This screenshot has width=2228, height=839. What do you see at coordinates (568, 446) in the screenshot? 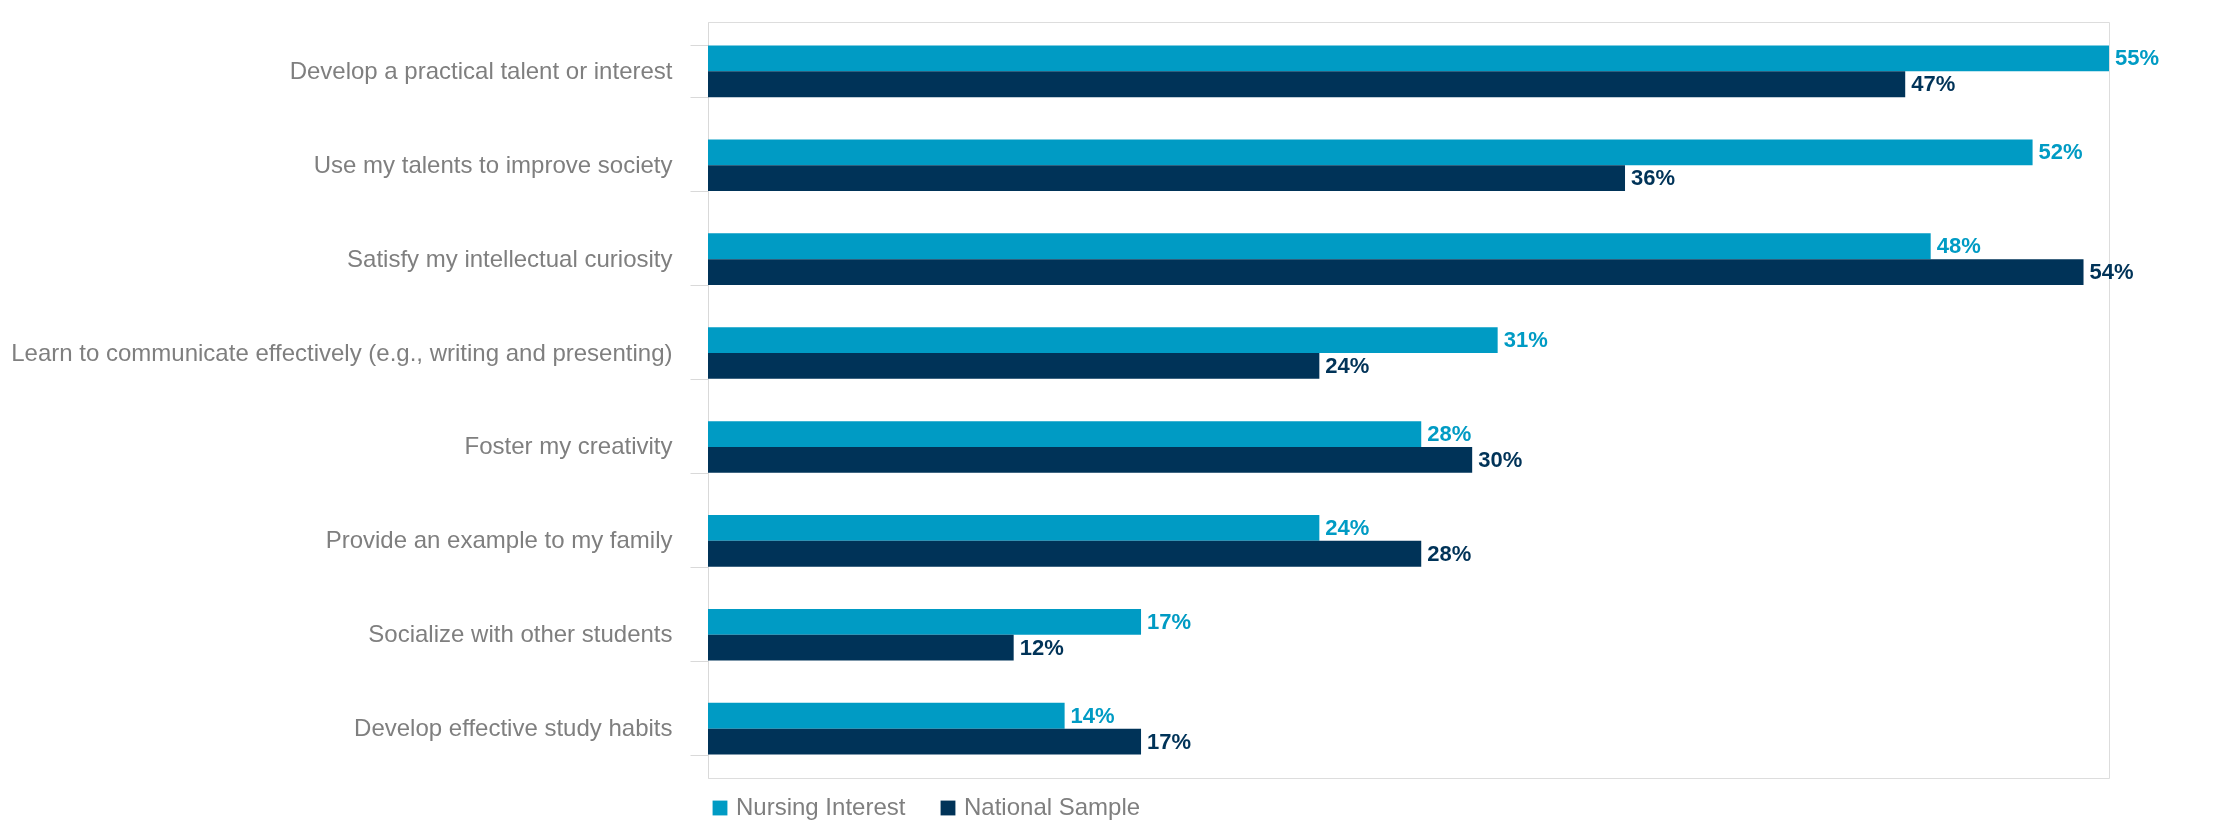
I see `y-tick-label: Foster my creativity` at bounding box center [568, 446].